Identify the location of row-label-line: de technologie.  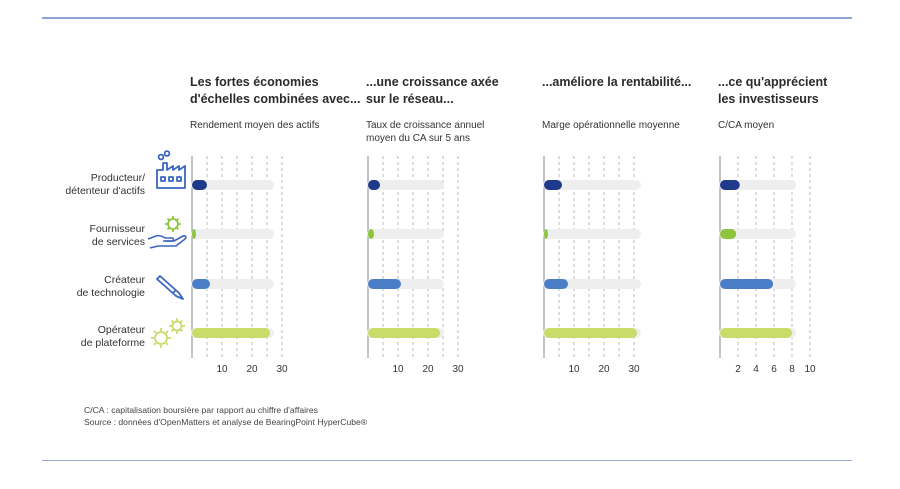
(110, 293).